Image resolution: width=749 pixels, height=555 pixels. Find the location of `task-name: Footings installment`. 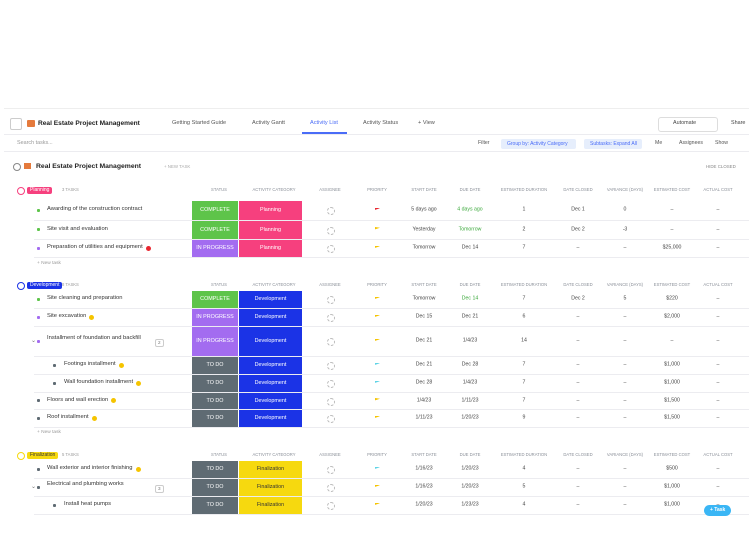

task-name: Footings installment is located at coordinates (90, 364).